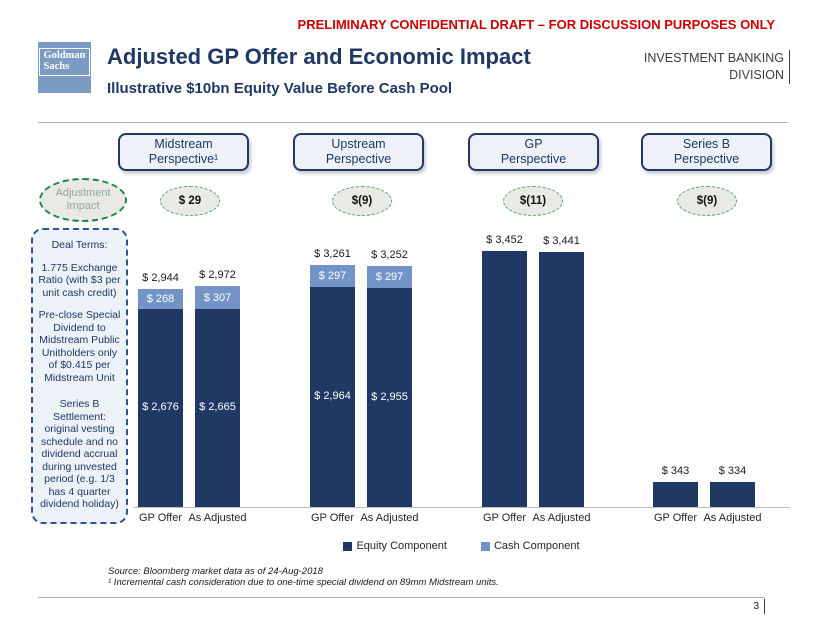 The width and height of the screenshot is (822, 635). I want to click on perspective-header-label: Perspective¹, so click(183, 159).